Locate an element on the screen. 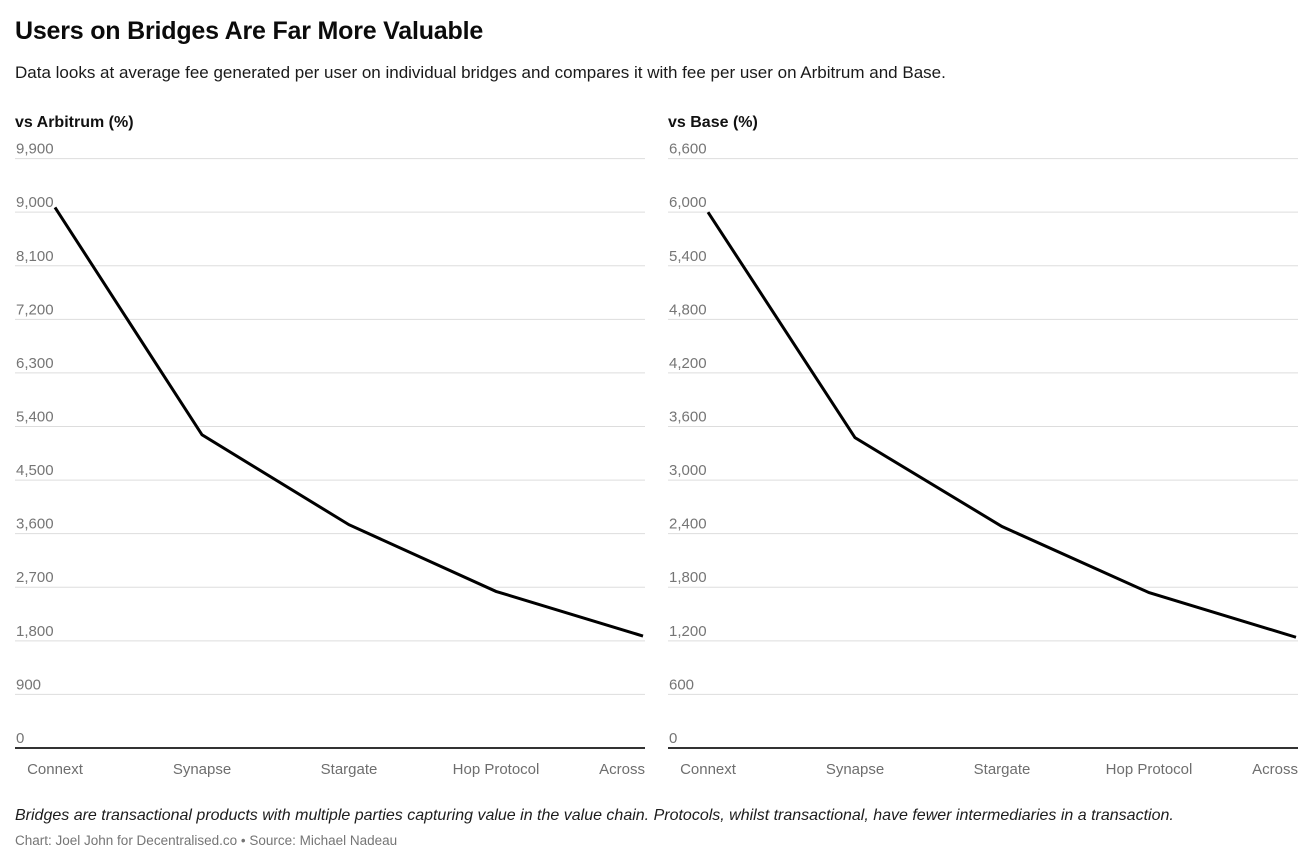  y-tick-label: 900 is located at coordinates (28, 685).